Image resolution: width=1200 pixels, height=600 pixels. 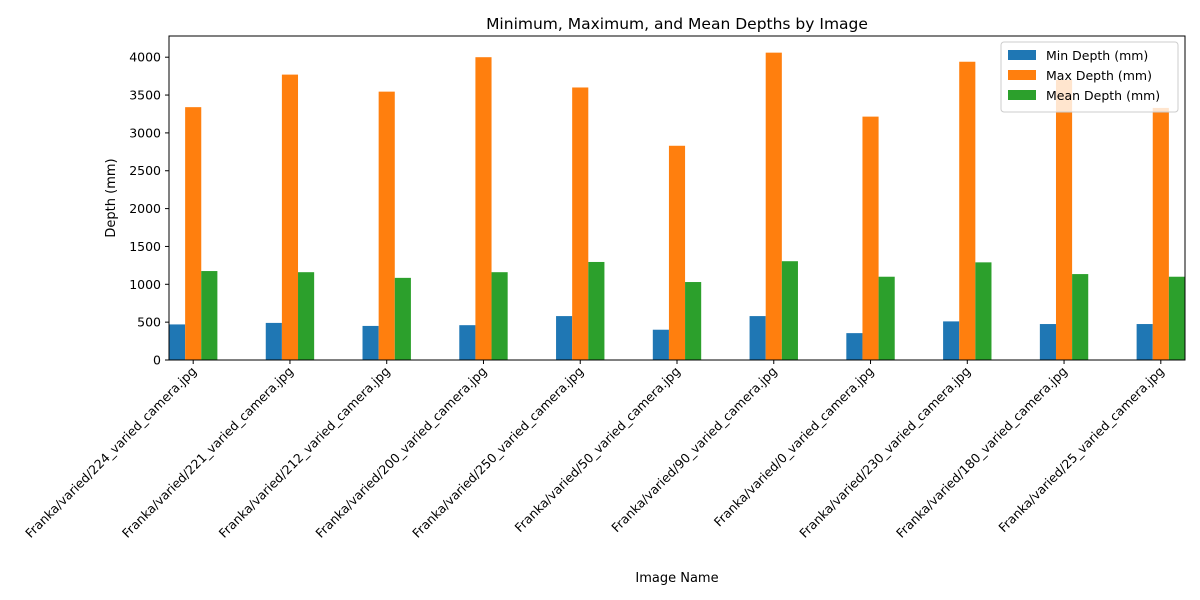 I want to click on y-tick-label-1: 500, so click(x=149, y=322).